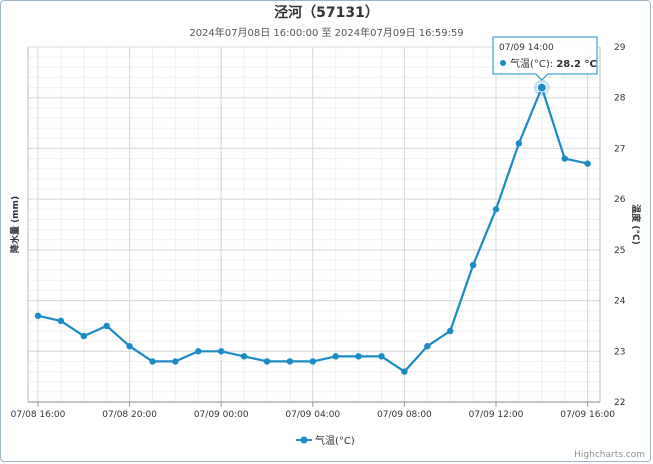 The width and height of the screenshot is (653, 464). Describe the element at coordinates (619, 403) in the screenshot. I see `y-tick-label: 22` at that location.